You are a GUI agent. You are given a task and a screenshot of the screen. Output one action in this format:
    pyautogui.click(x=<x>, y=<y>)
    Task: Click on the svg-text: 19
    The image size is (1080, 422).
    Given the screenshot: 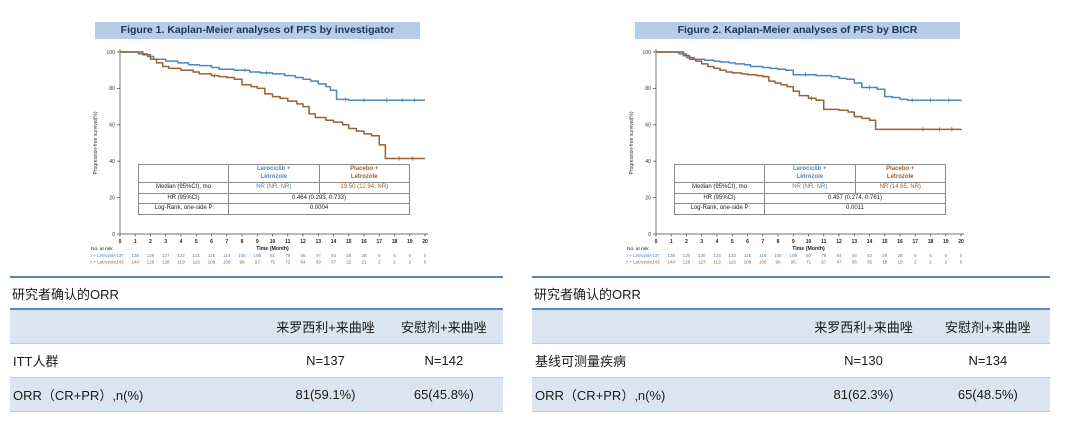 What is the action you would take?
    pyautogui.click(x=410, y=242)
    